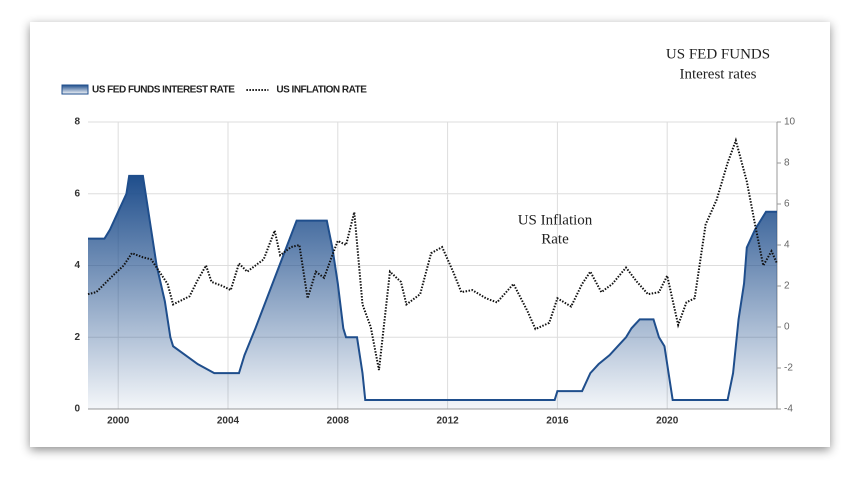 The image size is (850, 480). Describe the element at coordinates (118, 421) in the screenshot. I see `x-tick-label: 2000` at that location.